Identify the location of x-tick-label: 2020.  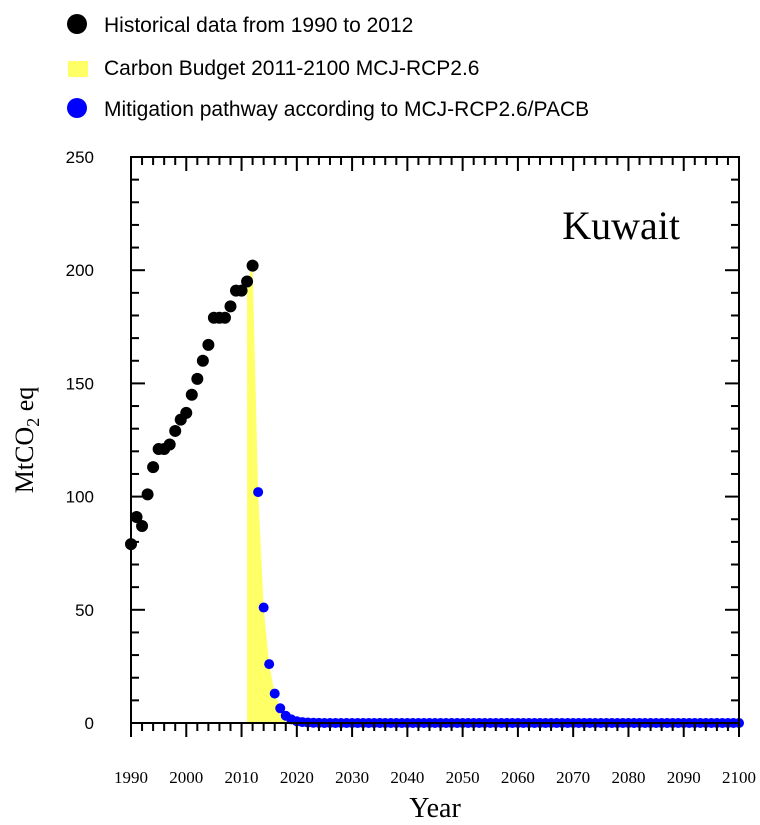
(297, 777).